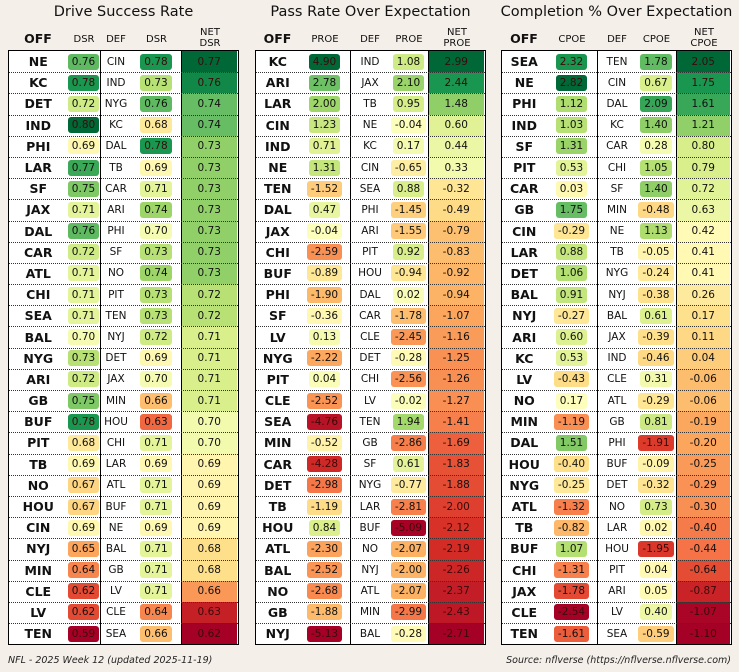 Image resolution: width=739 pixels, height=672 pixels. Describe the element at coordinates (325, 252) in the screenshot. I see `offense-value-cell: -2.59` at that location.